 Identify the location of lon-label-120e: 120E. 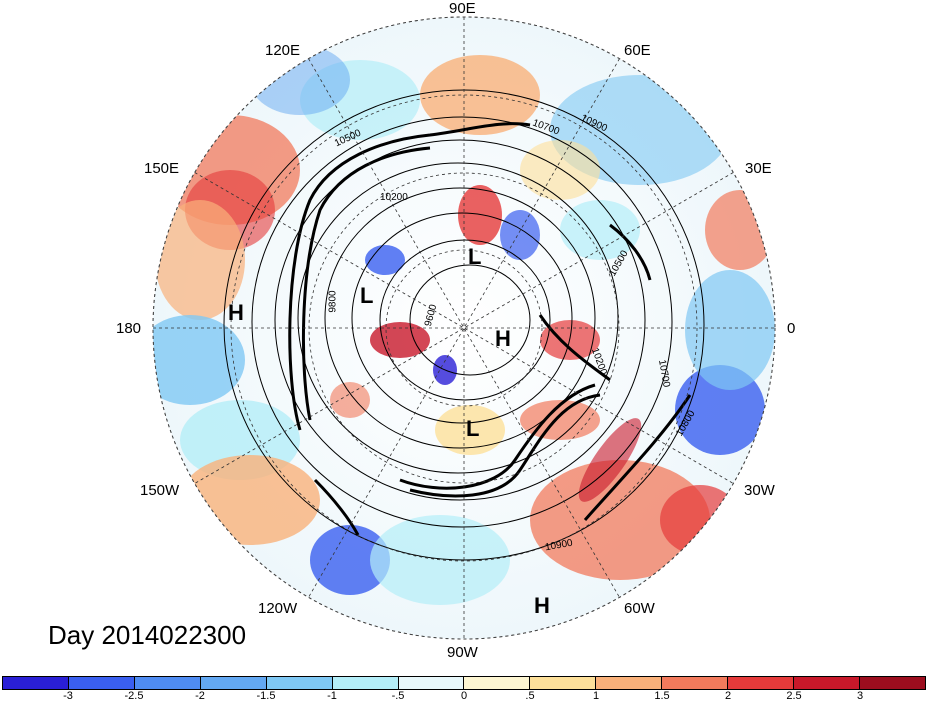
(283, 50).